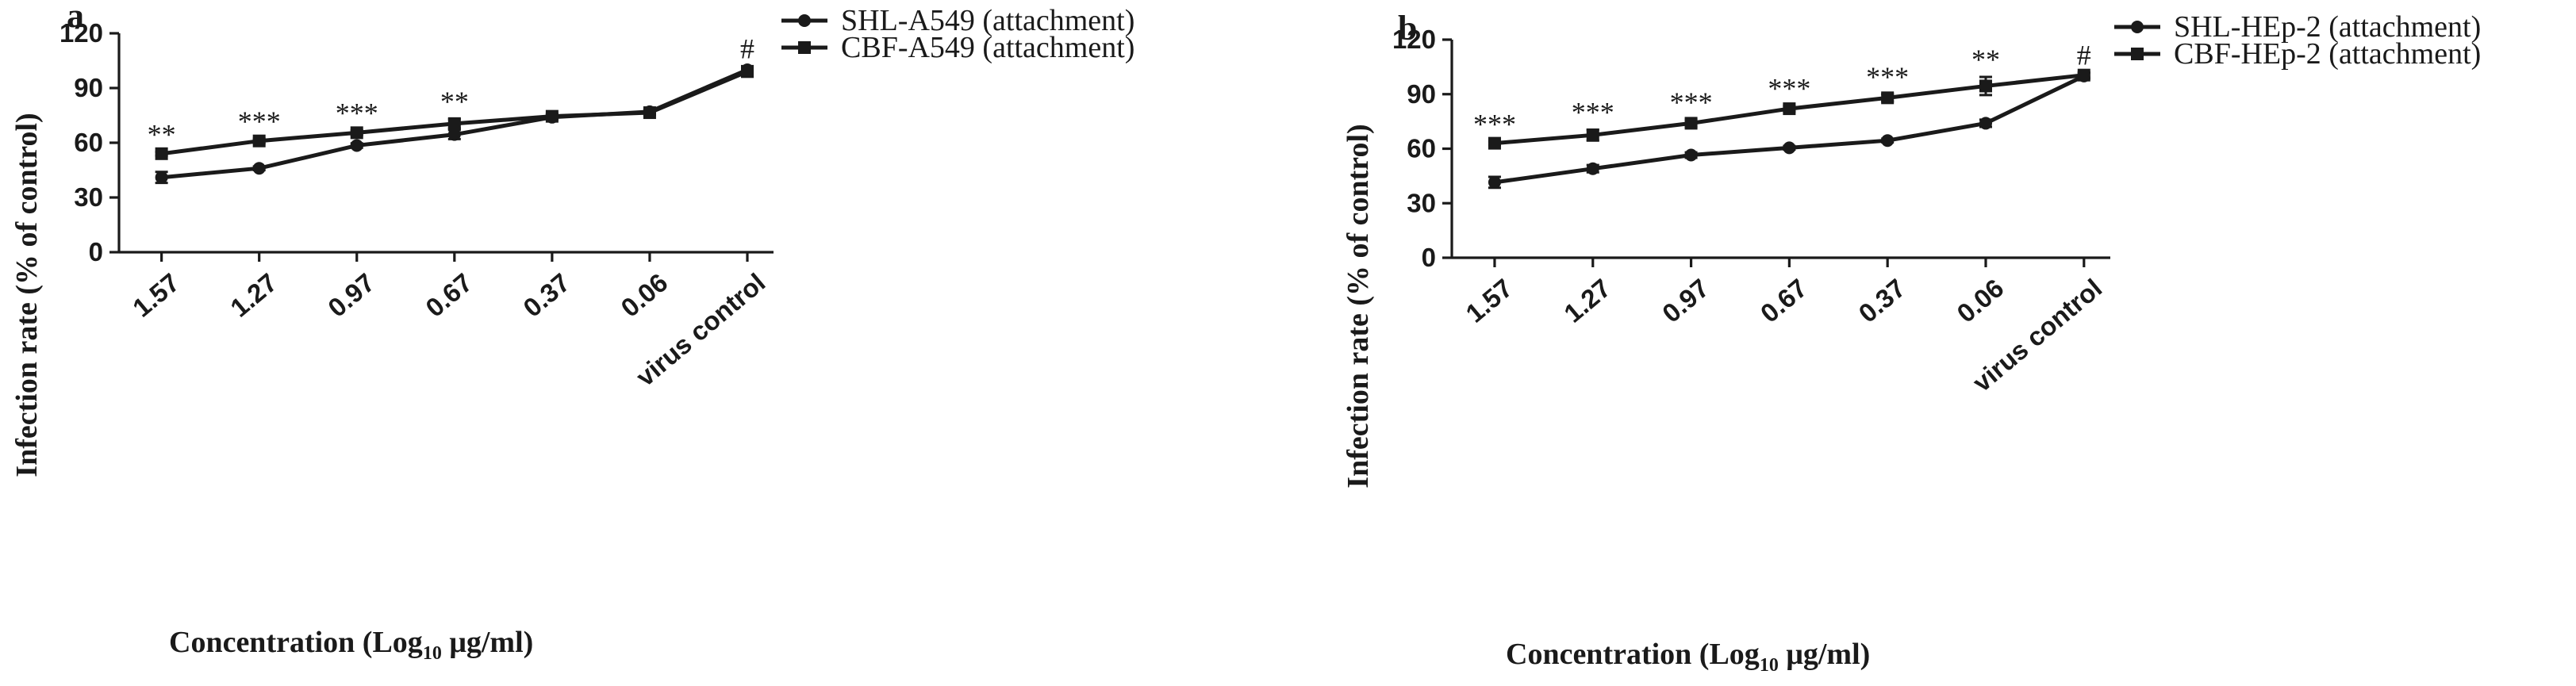 The width and height of the screenshot is (2576, 686). I want to click on x-tick-label-a-1-27: 1.27, so click(253, 295).